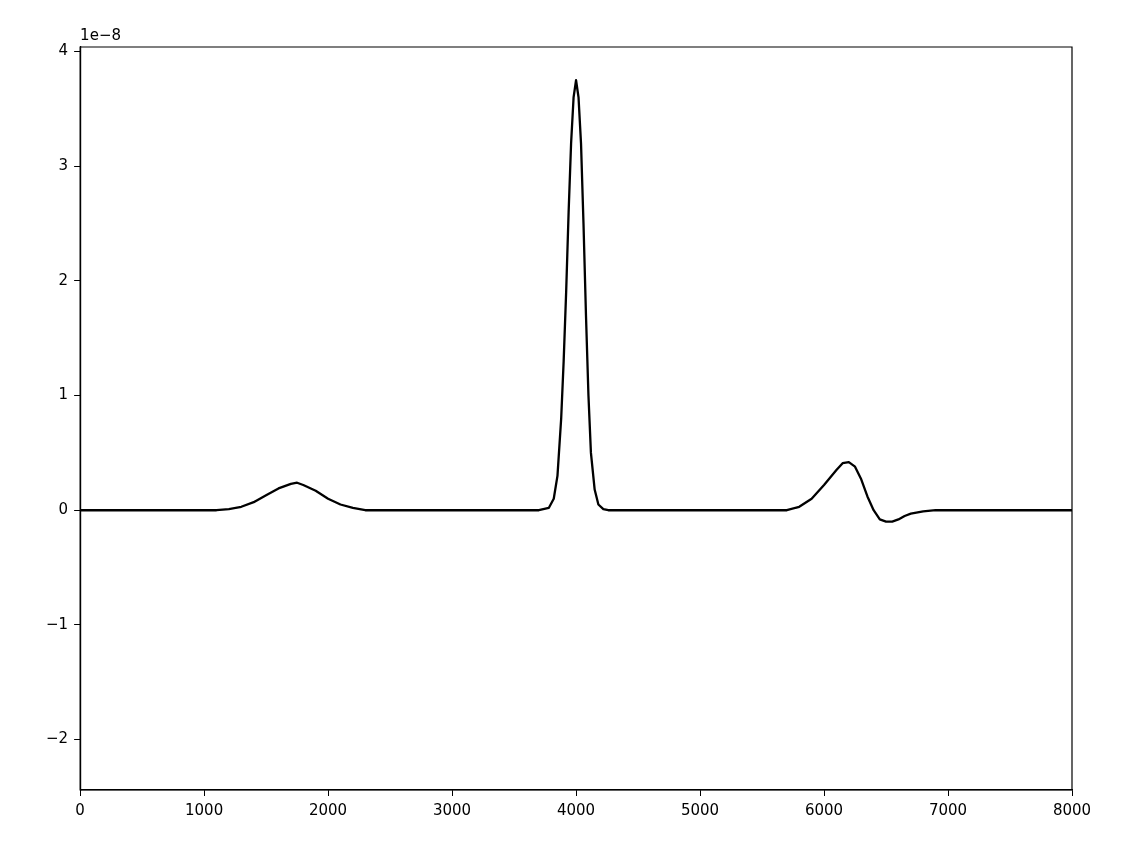 The image size is (1127, 856). What do you see at coordinates (80, 809) in the screenshot?
I see `x-tick-label: 0` at bounding box center [80, 809].